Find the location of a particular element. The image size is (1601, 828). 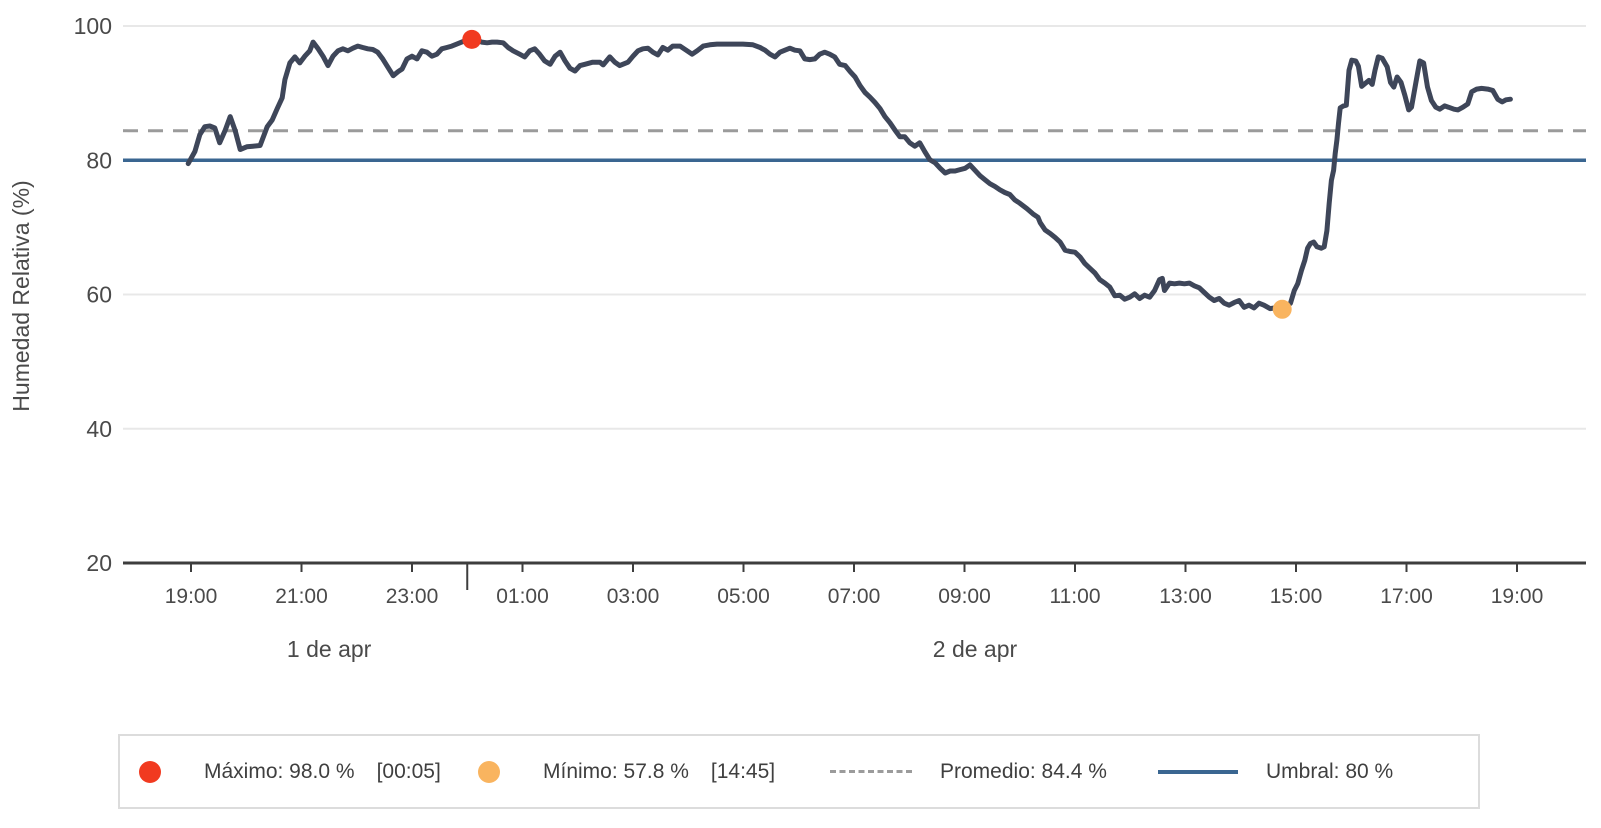

x-tick-label: 23:00 is located at coordinates (412, 596).